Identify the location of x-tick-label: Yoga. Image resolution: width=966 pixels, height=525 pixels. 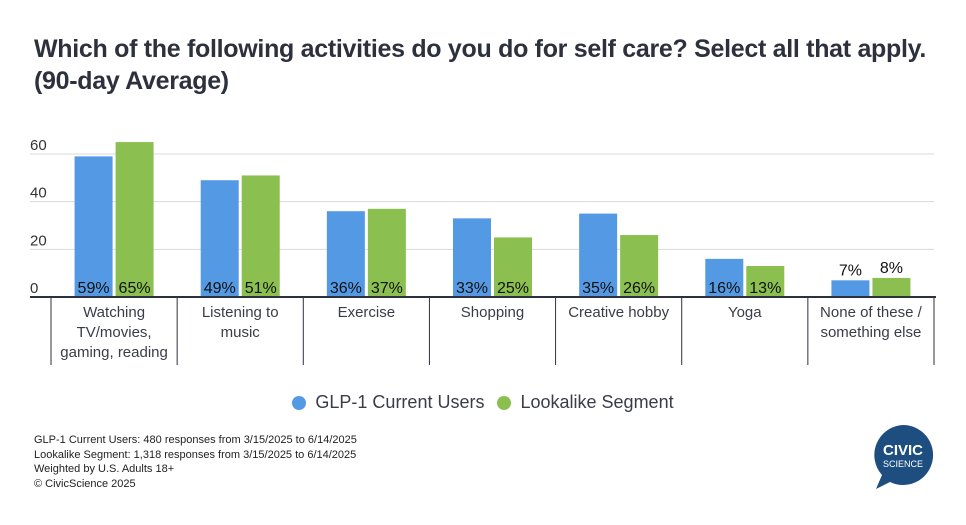
(745, 312).